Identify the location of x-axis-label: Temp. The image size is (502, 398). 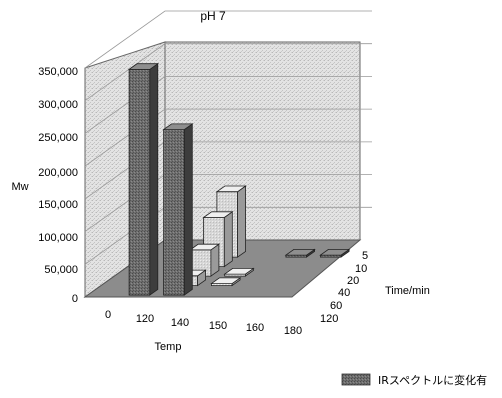
(168, 347).